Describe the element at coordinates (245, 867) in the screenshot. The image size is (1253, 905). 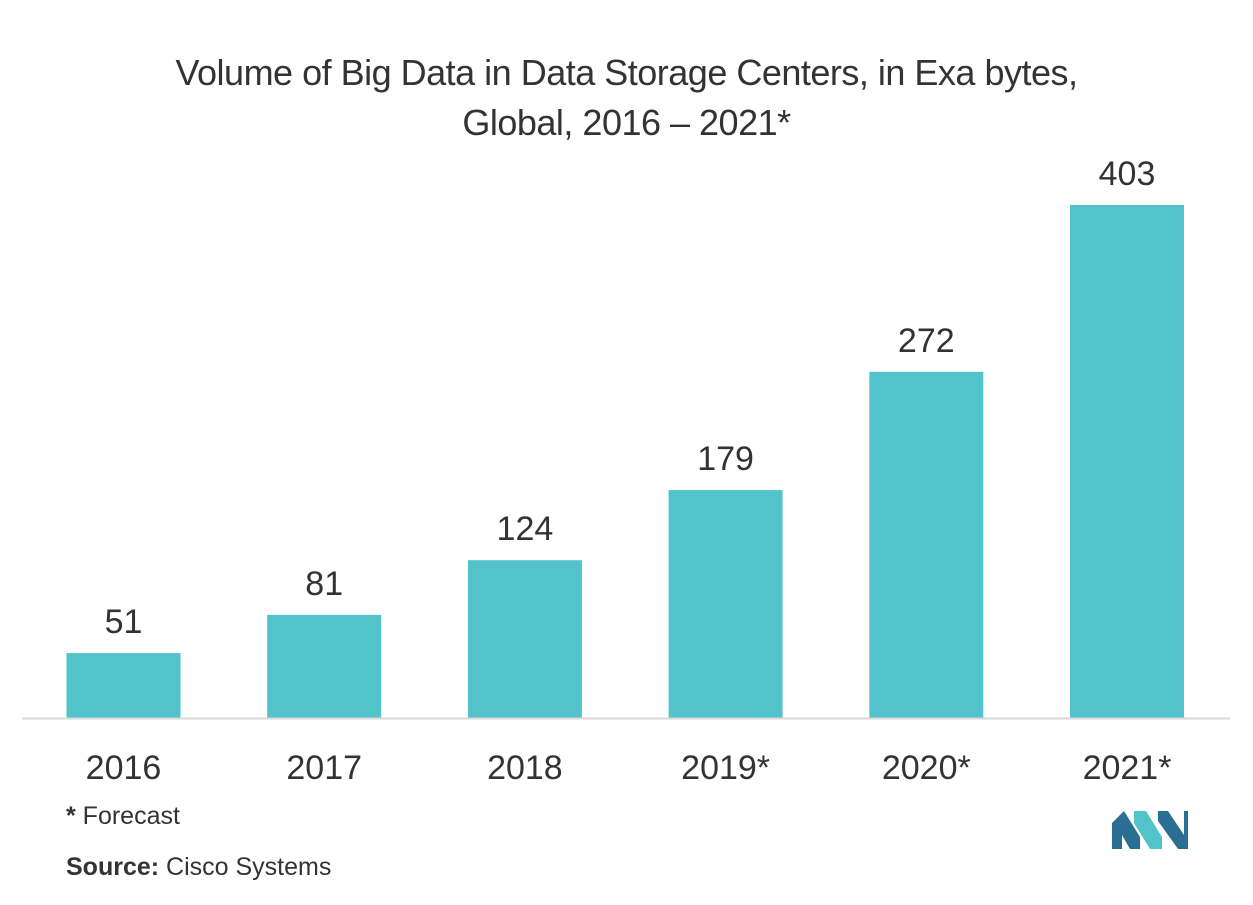
I see `source-text: Cisco Systems` at that location.